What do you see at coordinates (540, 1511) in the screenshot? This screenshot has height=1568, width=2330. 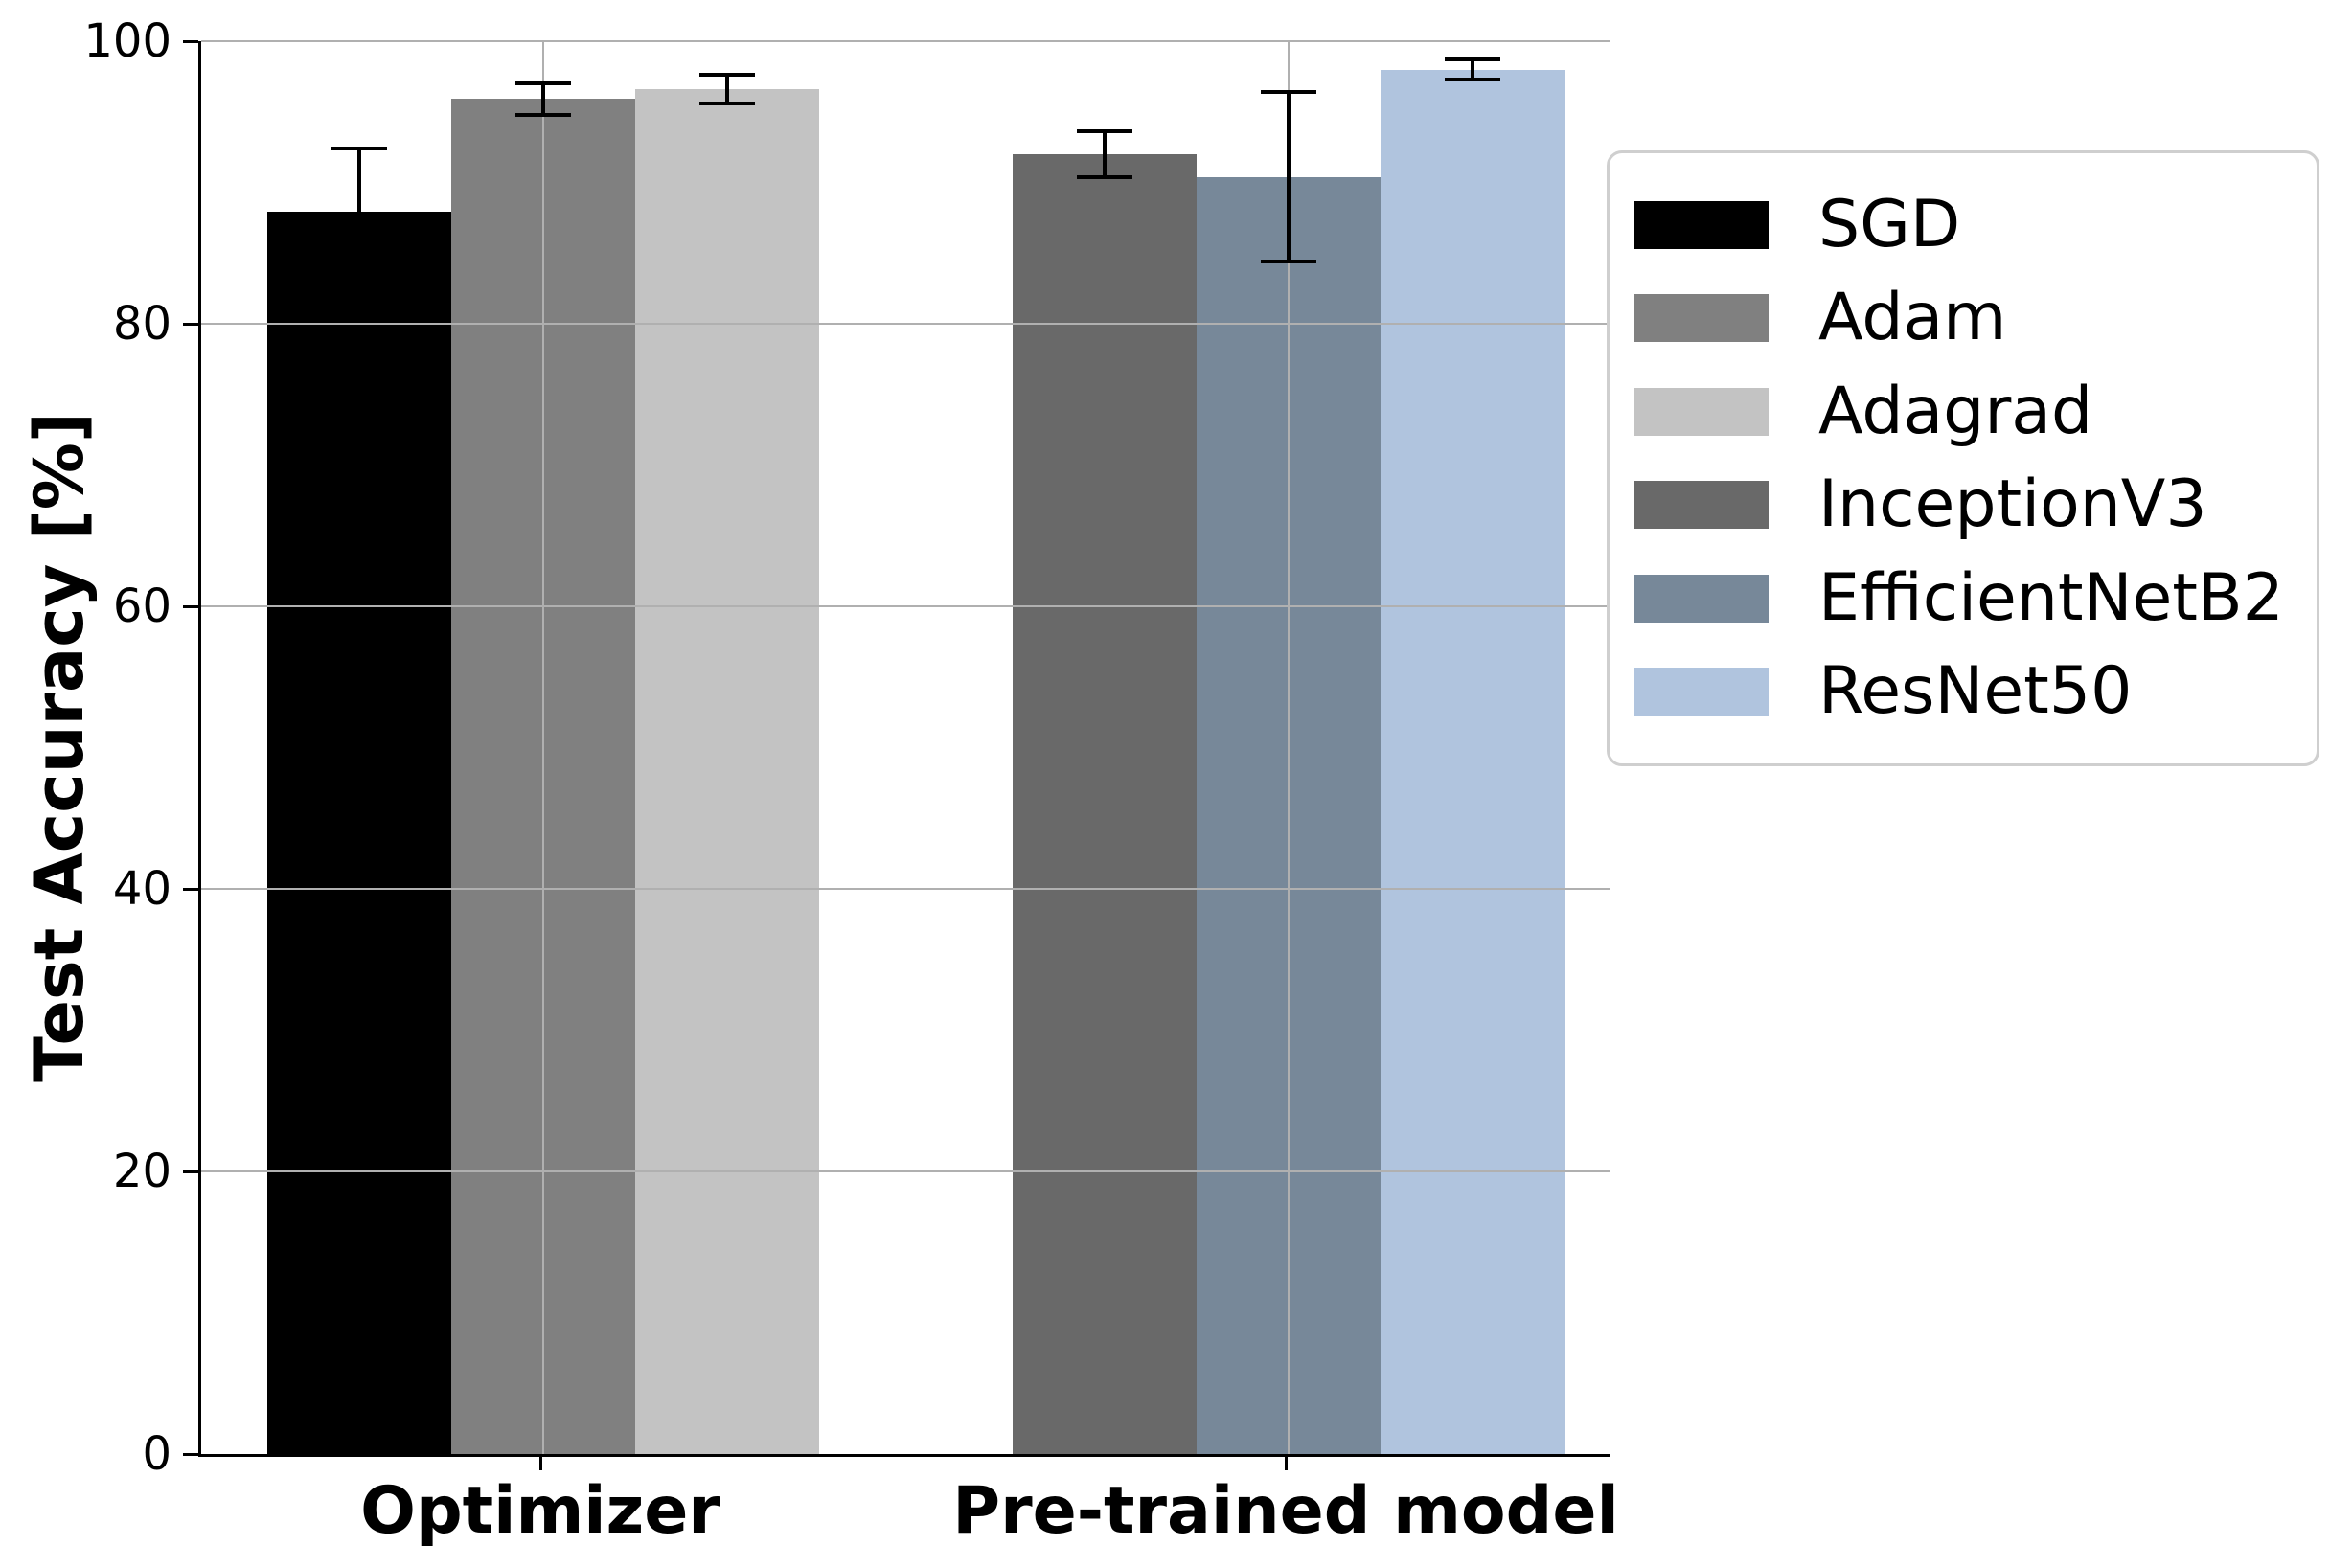 I see `x-tick-label-optimizer: Optimizer` at bounding box center [540, 1511].